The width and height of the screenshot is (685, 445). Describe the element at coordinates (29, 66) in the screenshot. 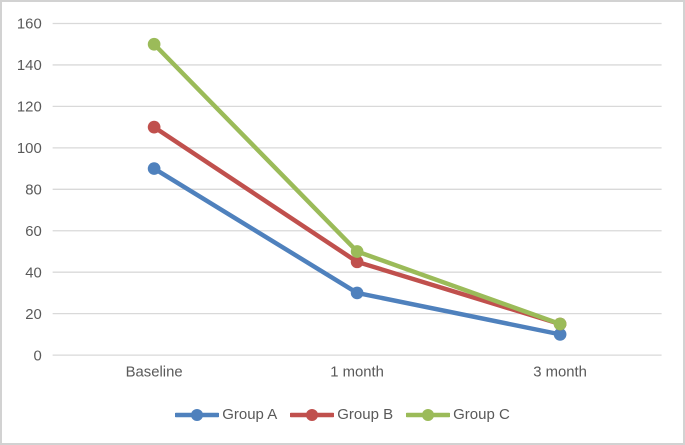

I see `y-axis-tick-label: 140` at that location.